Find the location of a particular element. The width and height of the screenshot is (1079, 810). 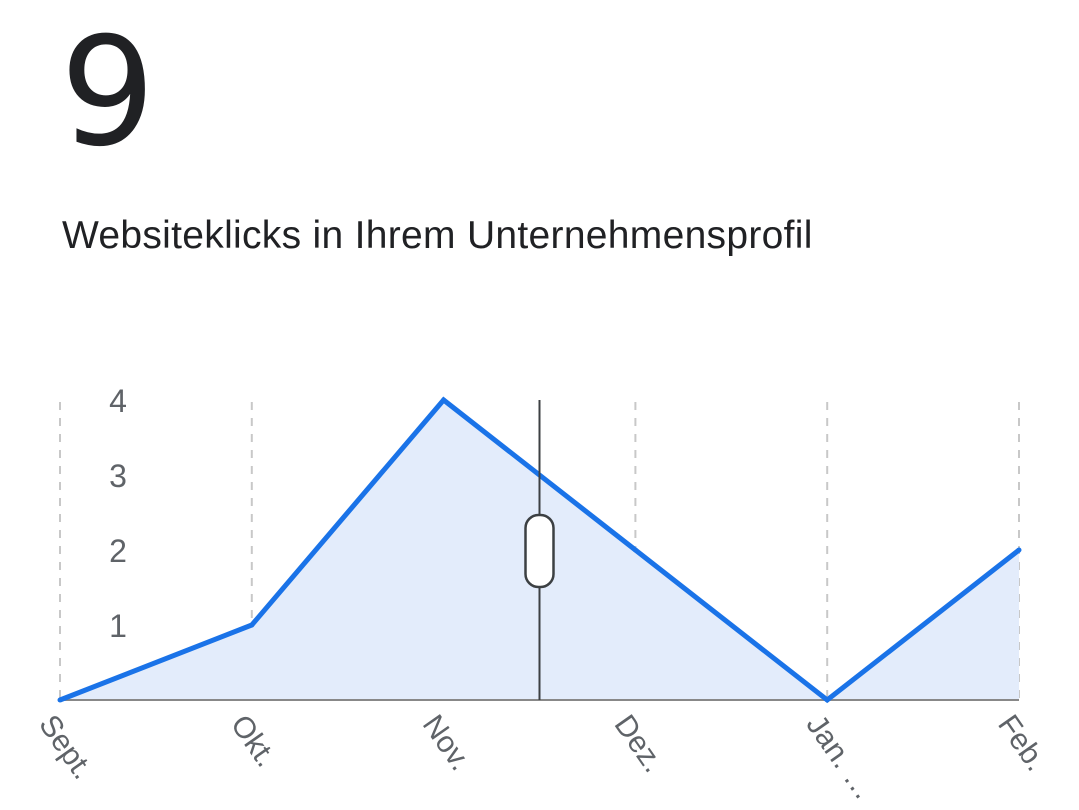

x-ticks: Sept. Okt. Nov. Dez. Jan. … Feb. is located at coordinates (542, 757).